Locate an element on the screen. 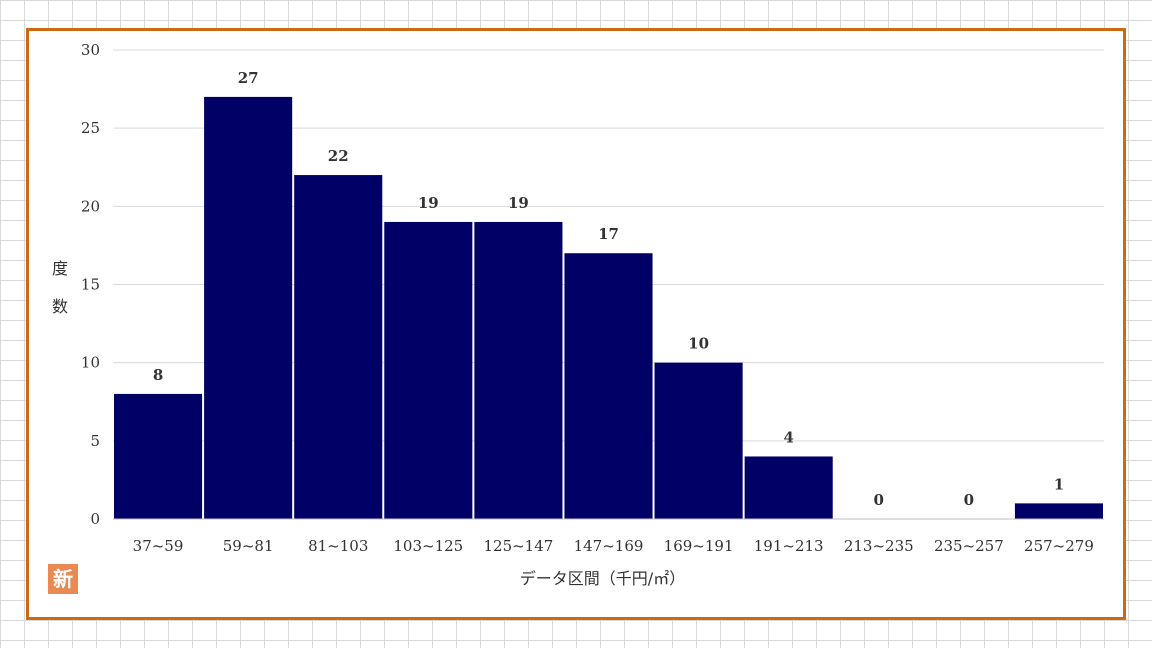 The image size is (1152, 648). data-label-6: 10 is located at coordinates (698, 344).